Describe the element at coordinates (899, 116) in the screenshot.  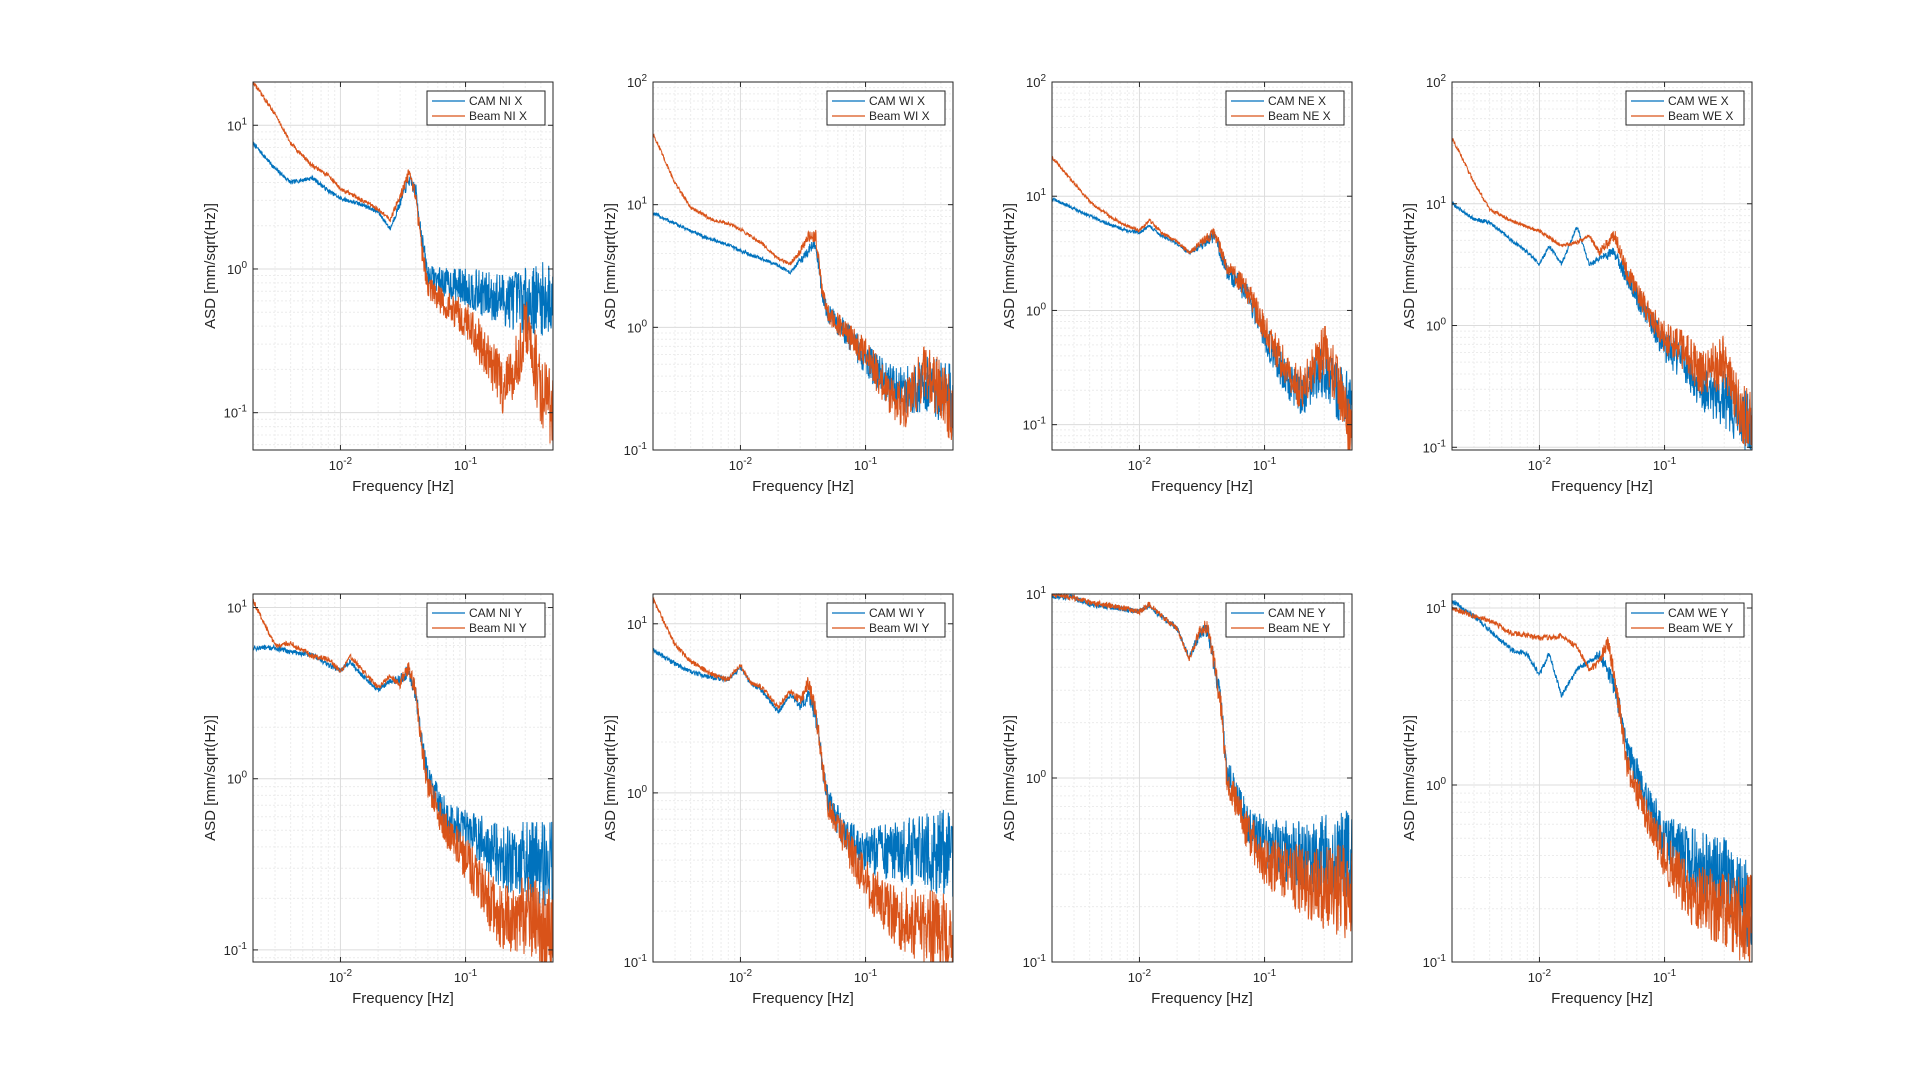
I see `legend-entry: Beam WI X` at that location.